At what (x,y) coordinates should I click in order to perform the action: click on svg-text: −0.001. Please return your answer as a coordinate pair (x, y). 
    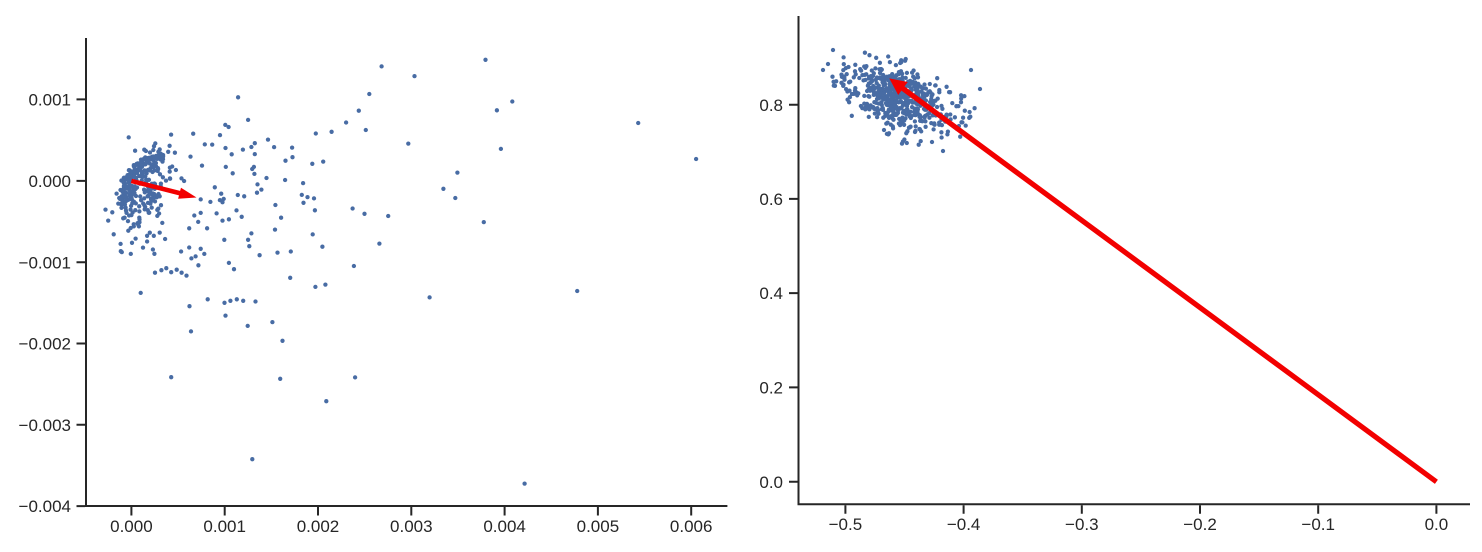
    Looking at the image, I should click on (45, 262).